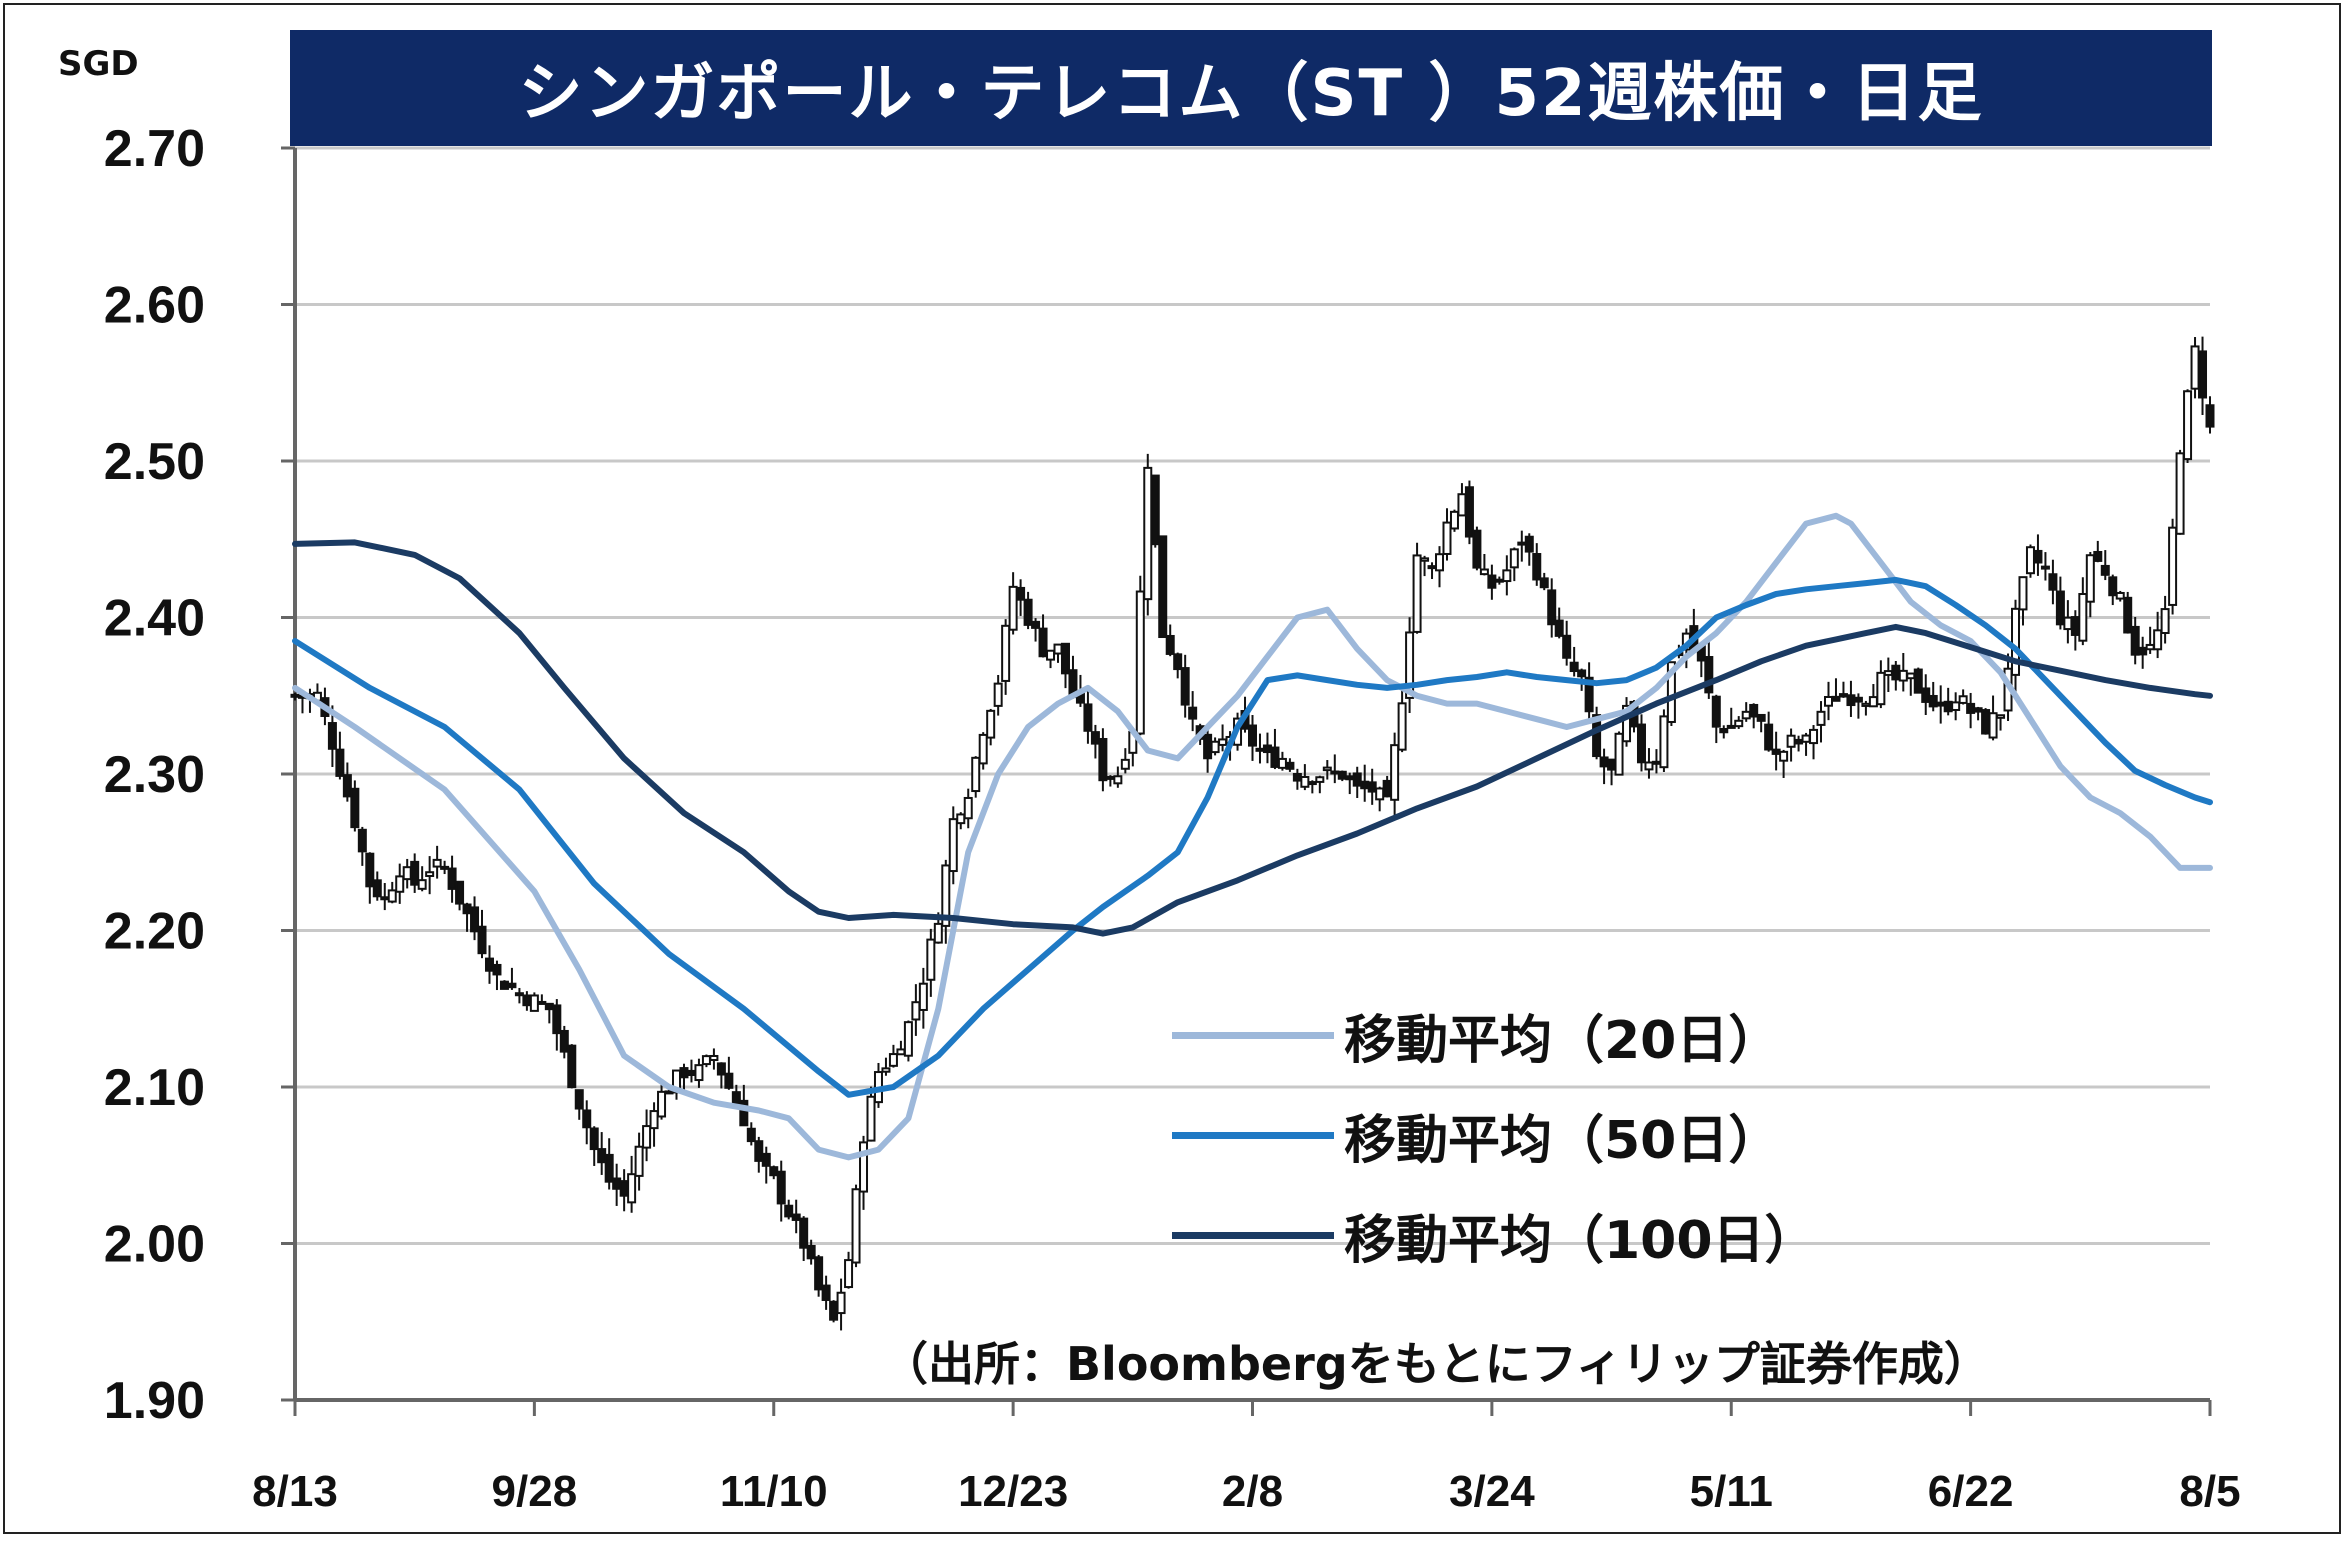 The height and width of the screenshot is (1541, 2348). I want to click on y-tick-label: 2.60, so click(154, 306).